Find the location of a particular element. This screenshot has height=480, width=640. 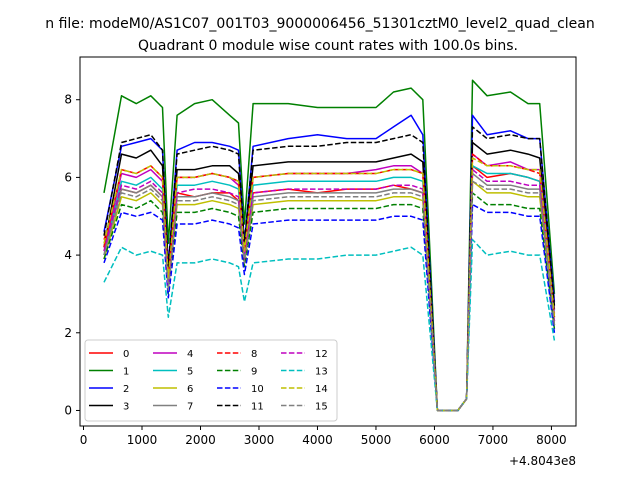

legend-label-0: 0 is located at coordinates (126, 354).